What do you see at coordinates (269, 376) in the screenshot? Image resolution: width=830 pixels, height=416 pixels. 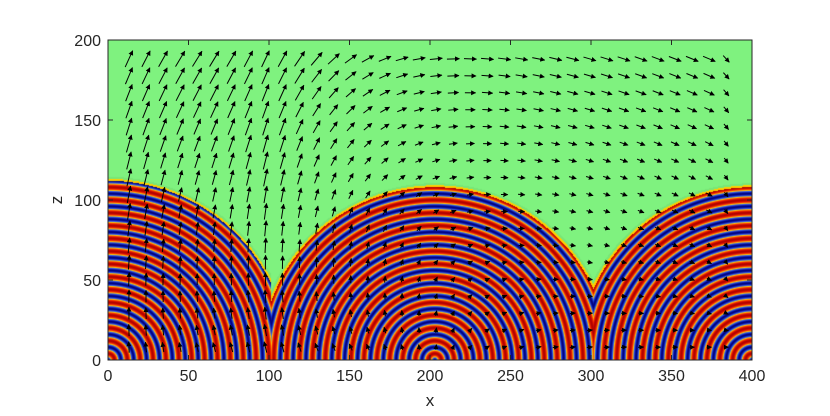 I see `x-tick-label: 100` at bounding box center [269, 376].